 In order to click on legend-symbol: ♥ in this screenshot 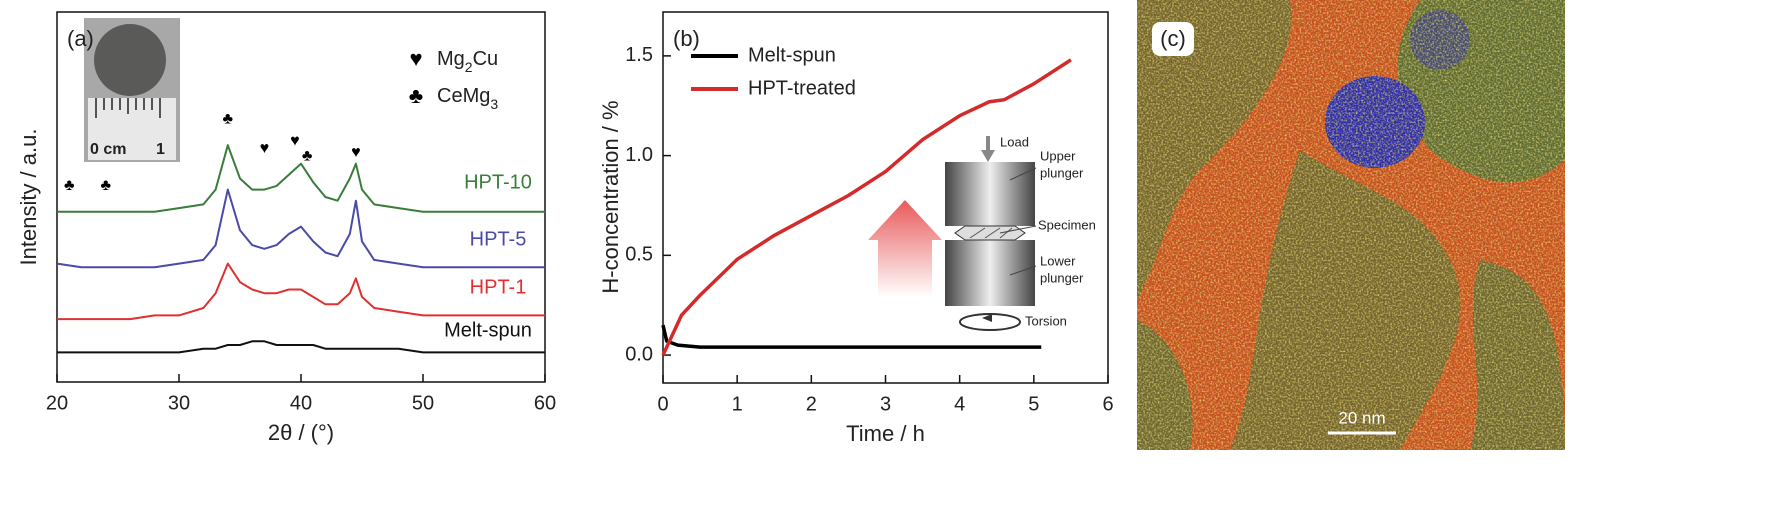, I will do `click(415, 58)`.